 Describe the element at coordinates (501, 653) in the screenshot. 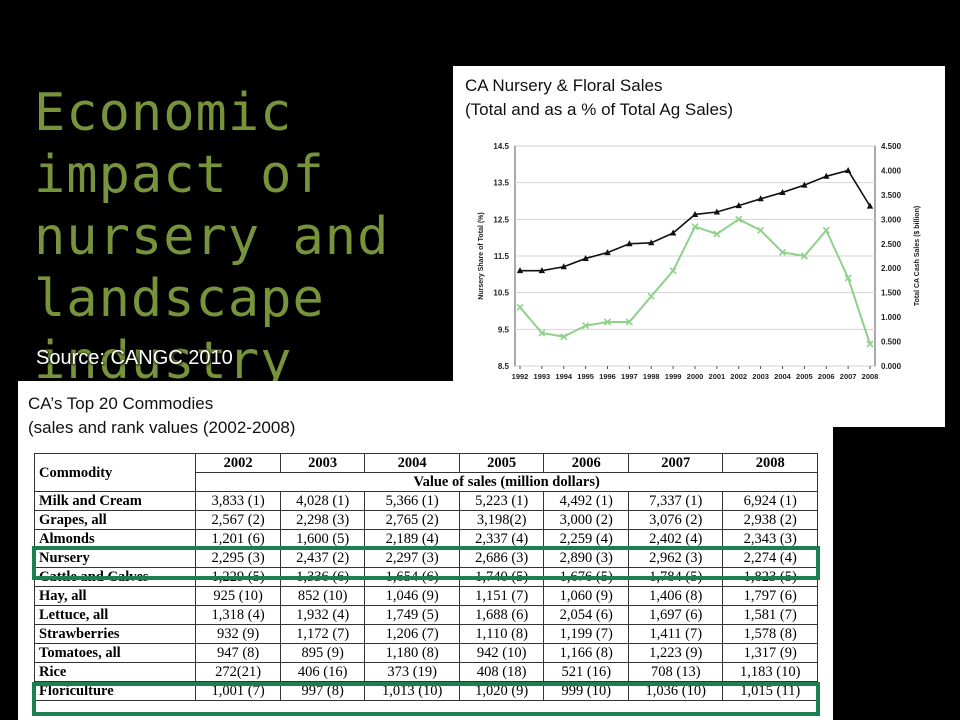

I see `sales-value-cell: 942 (10)` at that location.